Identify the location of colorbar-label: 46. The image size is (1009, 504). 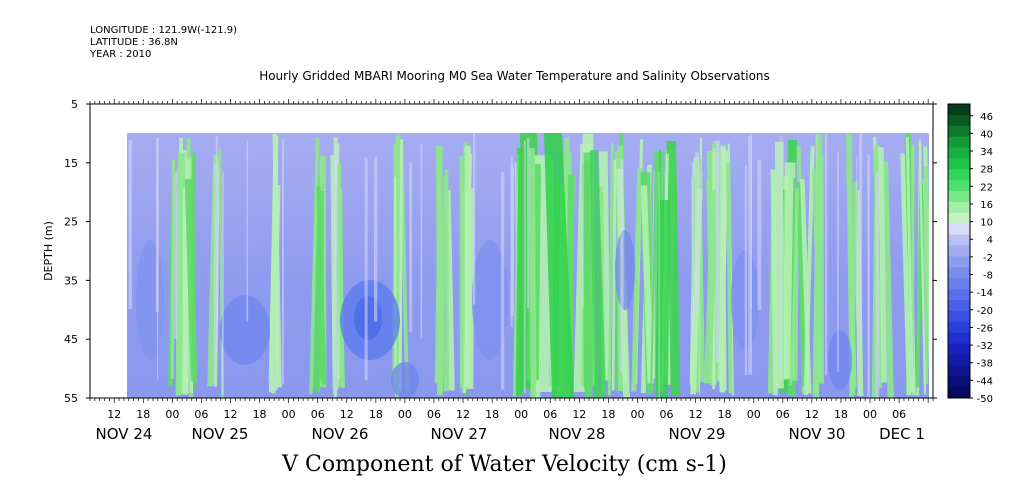
(986, 117).